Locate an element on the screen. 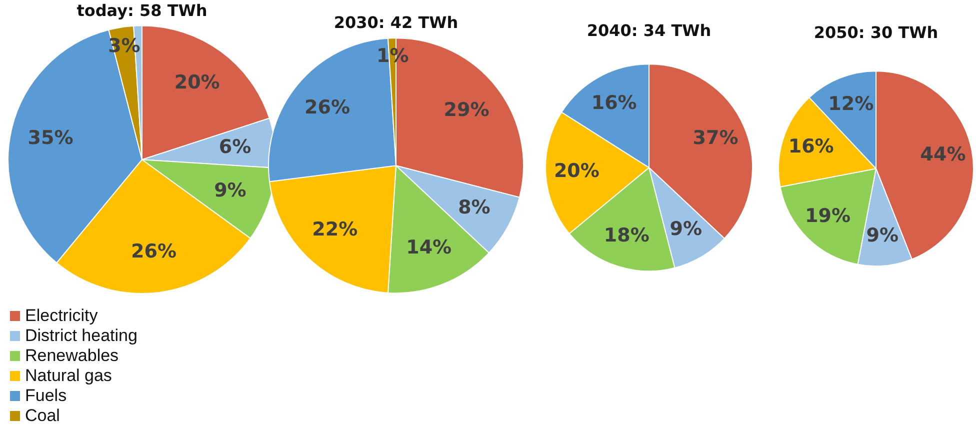 The image size is (976, 448). data-label: 12% is located at coordinates (851, 104).